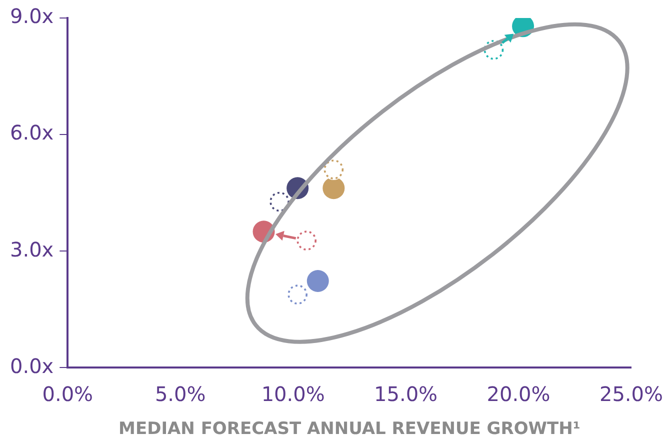 The image size is (671, 444). Describe the element at coordinates (631, 394) in the screenshot. I see `x-tick-label: 25.0%` at that location.